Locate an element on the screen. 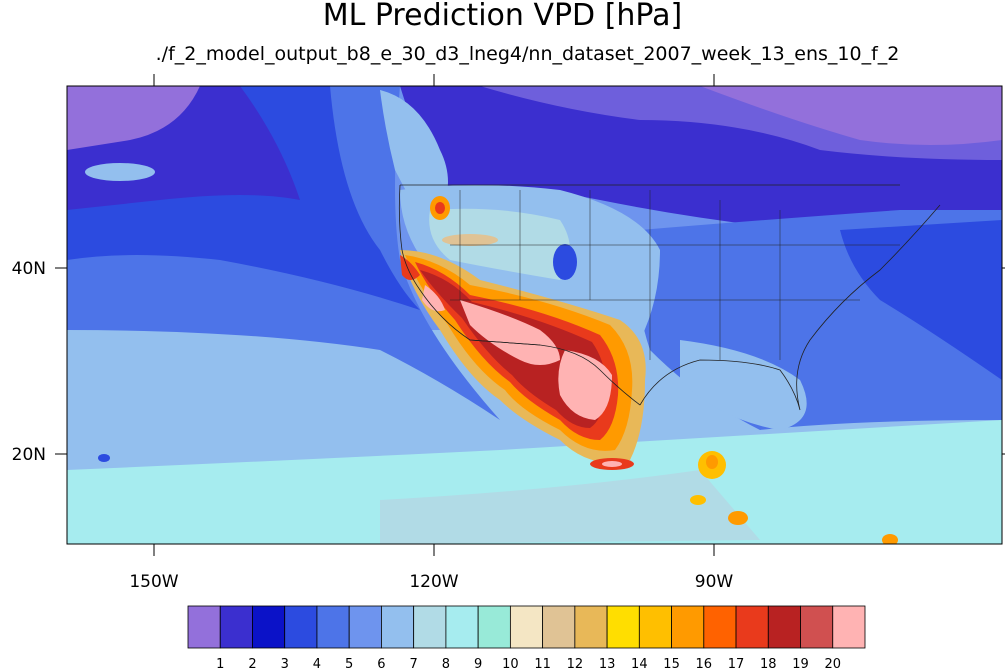  colorbar-label: 1 is located at coordinates (220, 664).